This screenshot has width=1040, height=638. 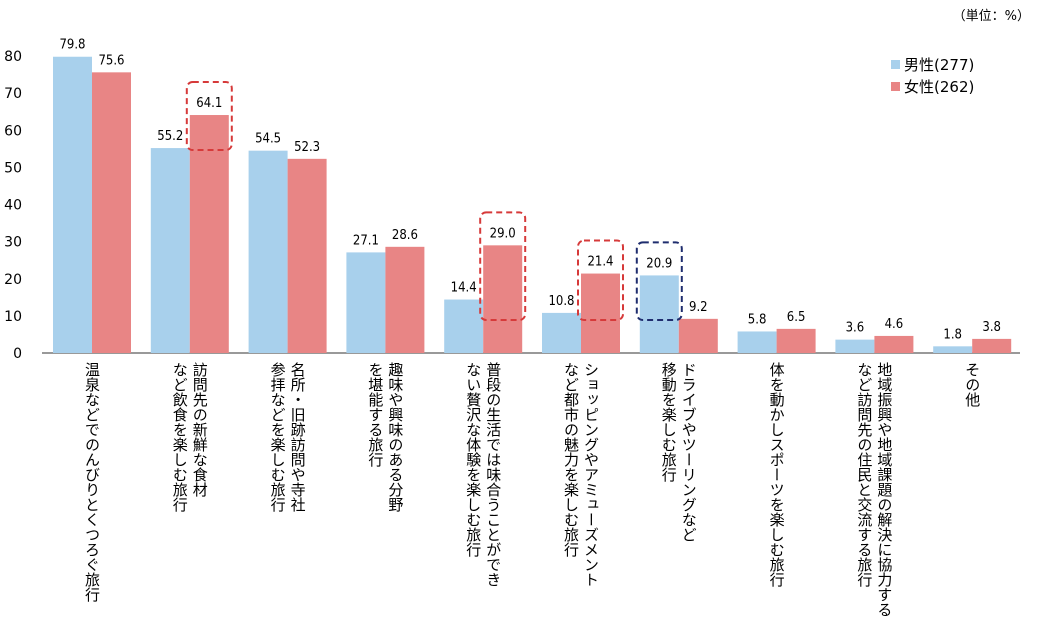 What do you see at coordinates (669, 422) in the screenshot?
I see `category-label: 移動を楽しむ旅行` at bounding box center [669, 422].